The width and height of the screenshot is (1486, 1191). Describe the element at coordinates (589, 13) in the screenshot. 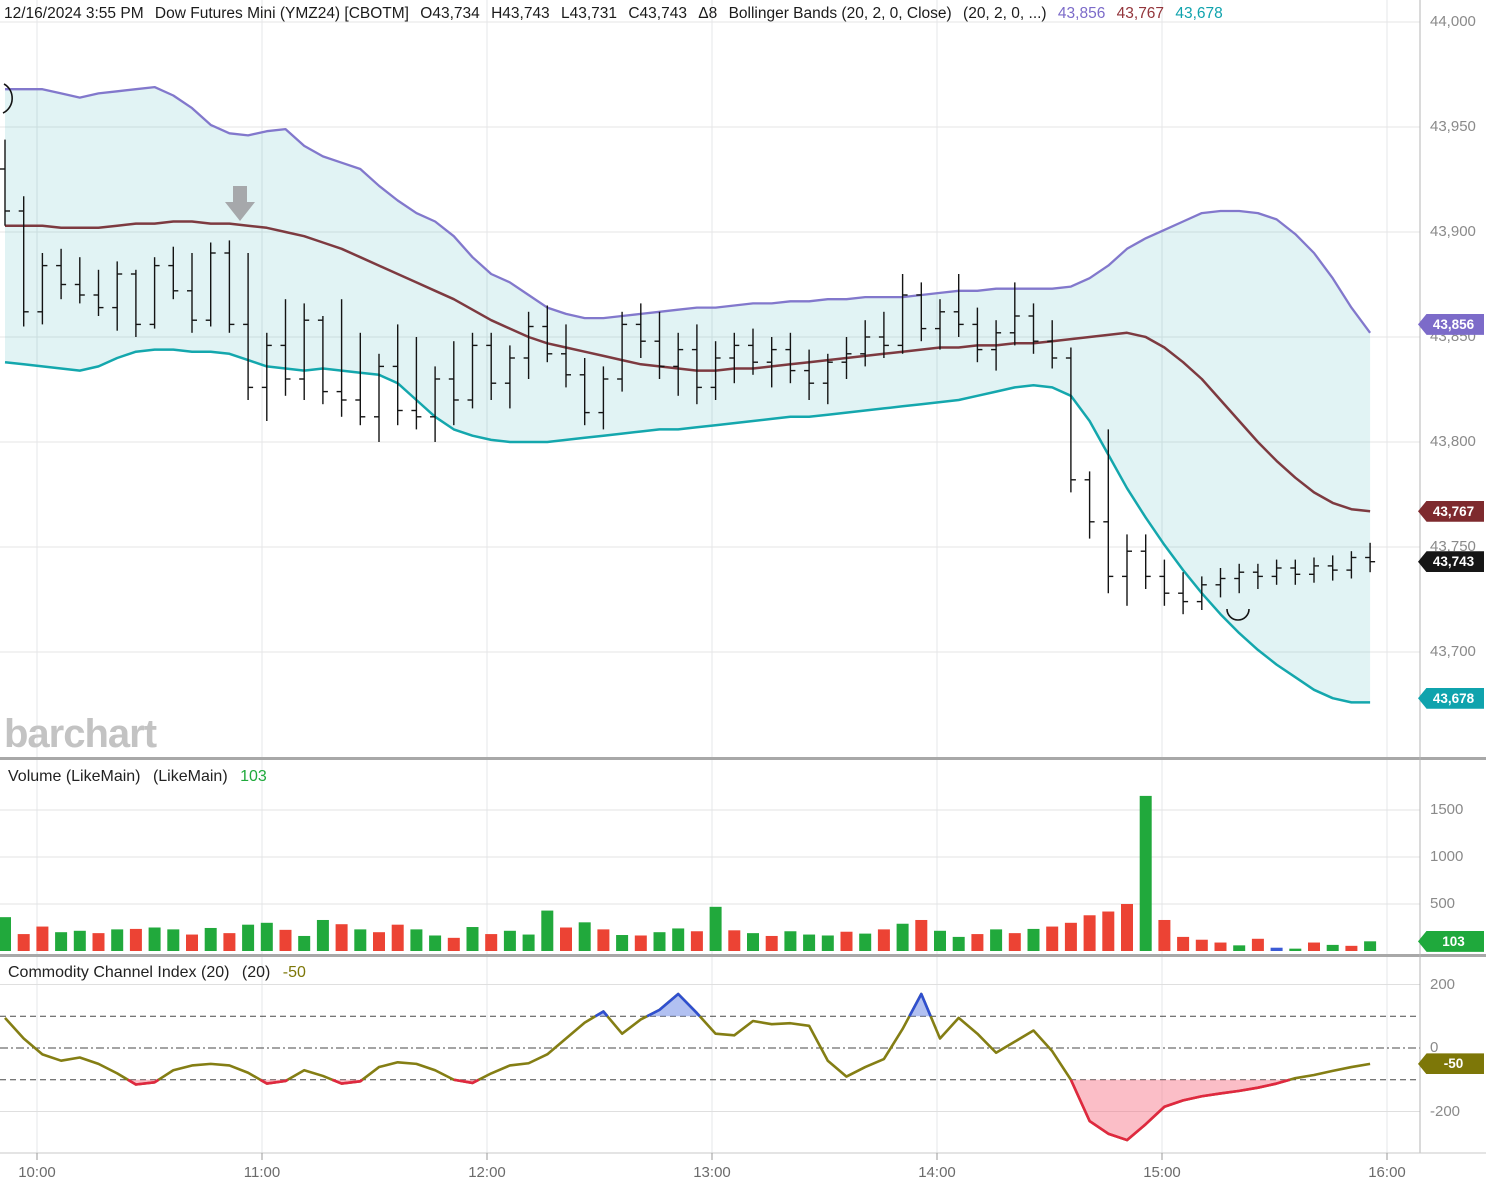

I see `header-low: L43,731` at that location.